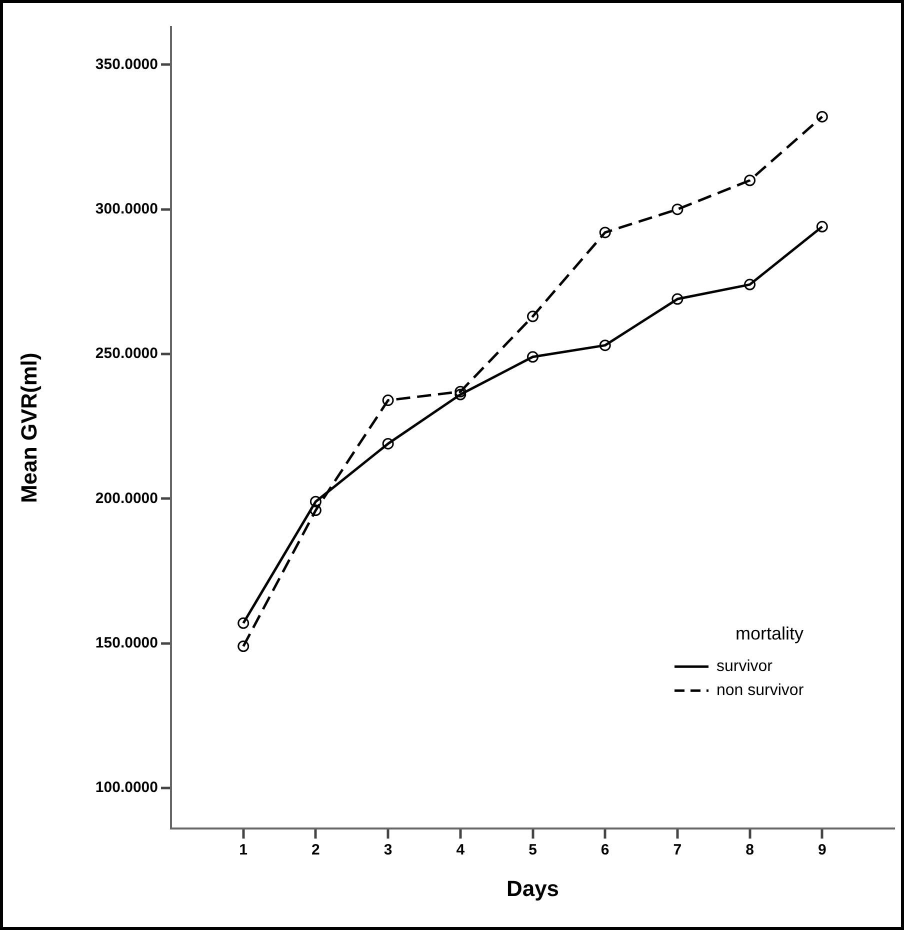  What do you see at coordinates (677, 850) in the screenshot?
I see `x-tick-label: 7` at bounding box center [677, 850].